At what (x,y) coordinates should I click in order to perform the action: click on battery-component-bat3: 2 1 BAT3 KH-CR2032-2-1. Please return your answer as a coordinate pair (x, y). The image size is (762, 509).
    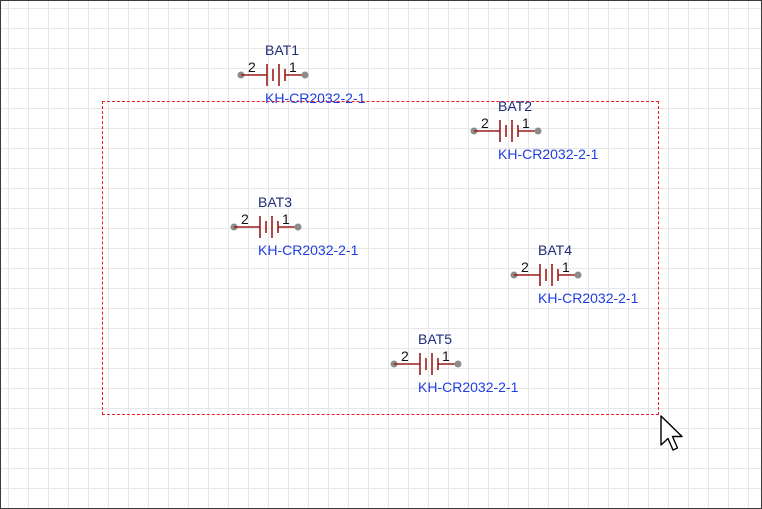
    Looking at the image, I should click on (300, 229).